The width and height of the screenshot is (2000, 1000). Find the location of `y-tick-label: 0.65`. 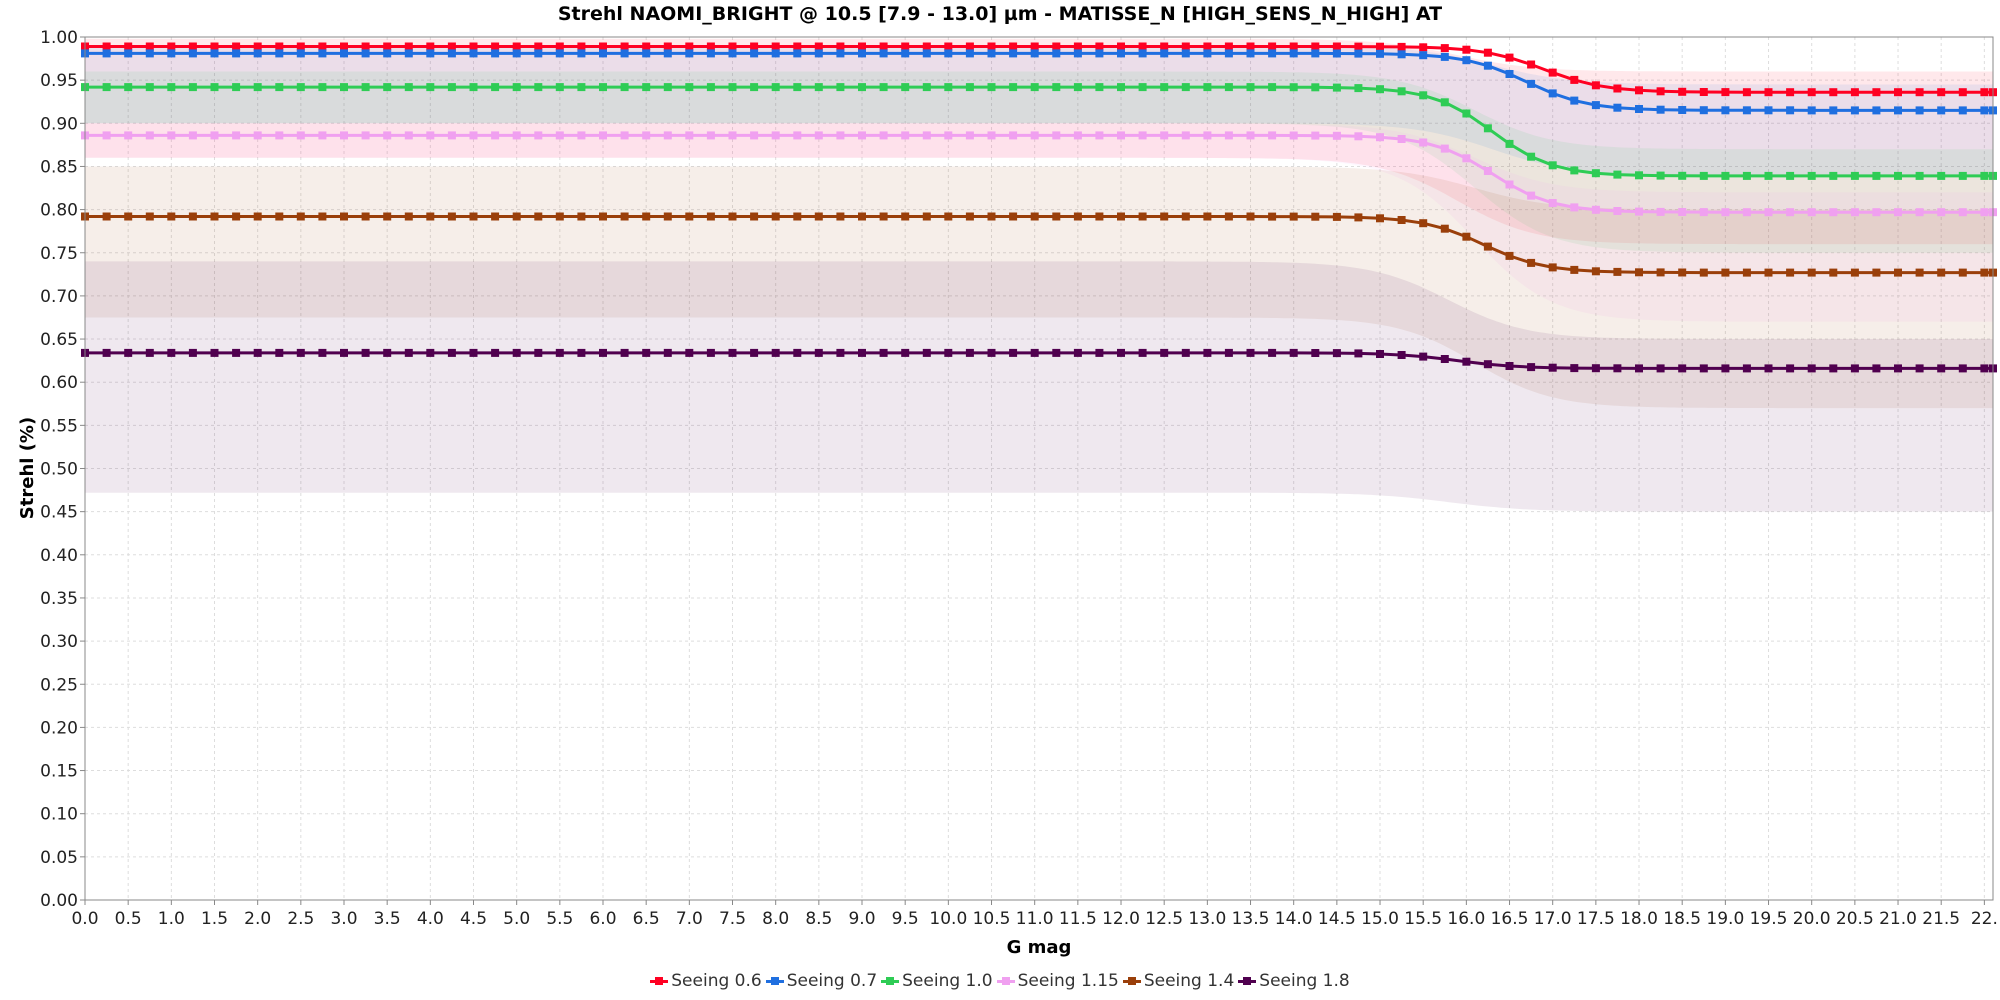

y-tick-label: 0.65 is located at coordinates (59, 340).